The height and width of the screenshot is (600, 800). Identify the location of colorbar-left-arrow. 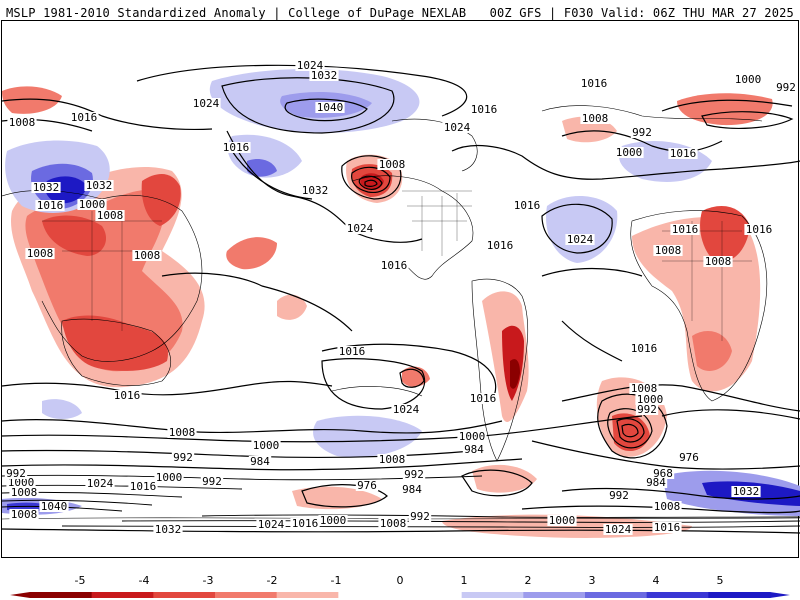
(20, 595).